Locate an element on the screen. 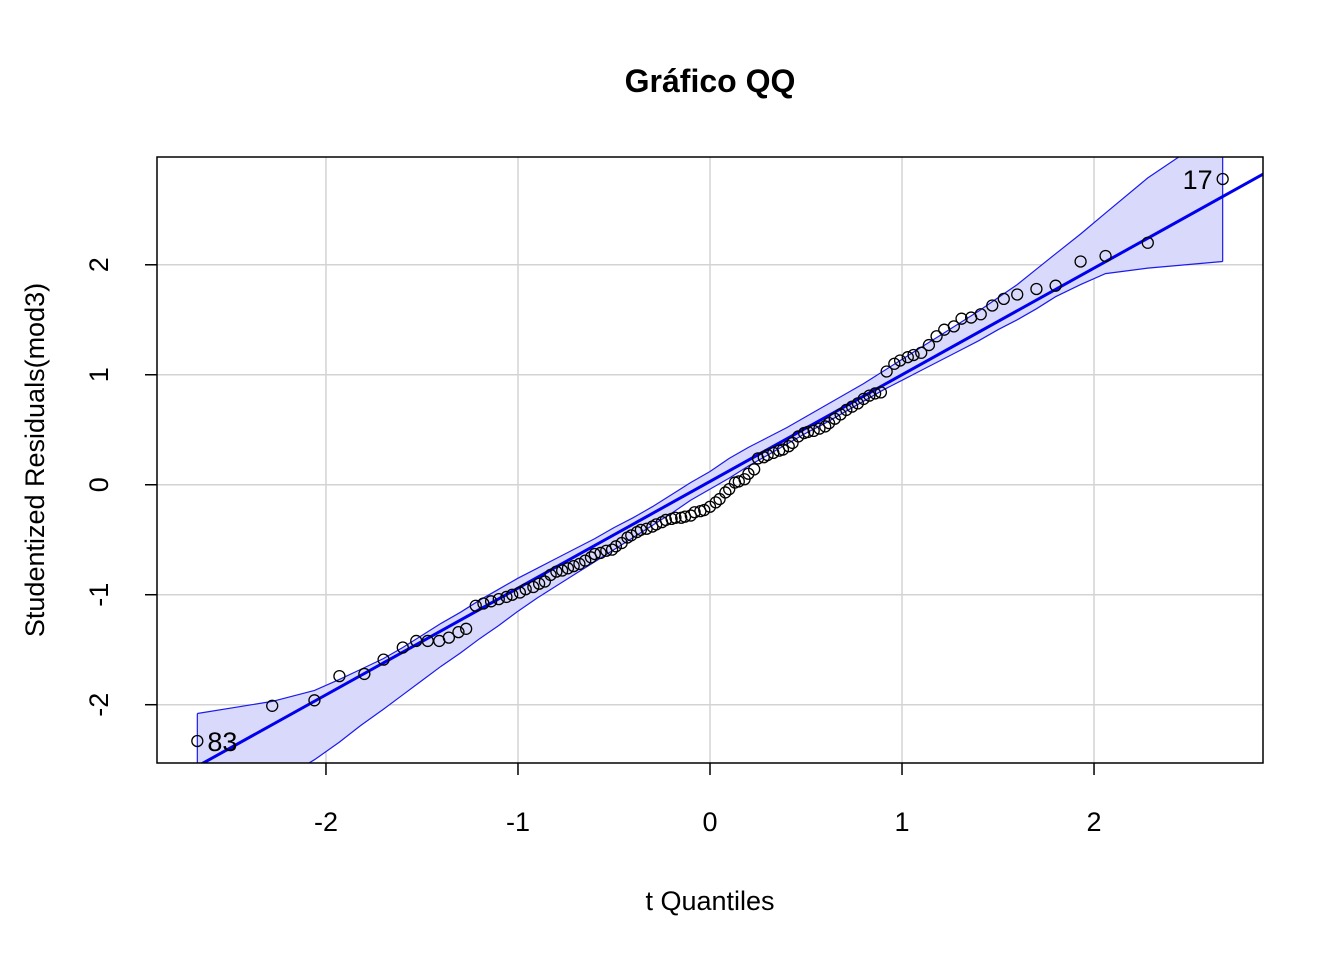 The height and width of the screenshot is (960, 1344). point-label: 17 is located at coordinates (1198, 180).